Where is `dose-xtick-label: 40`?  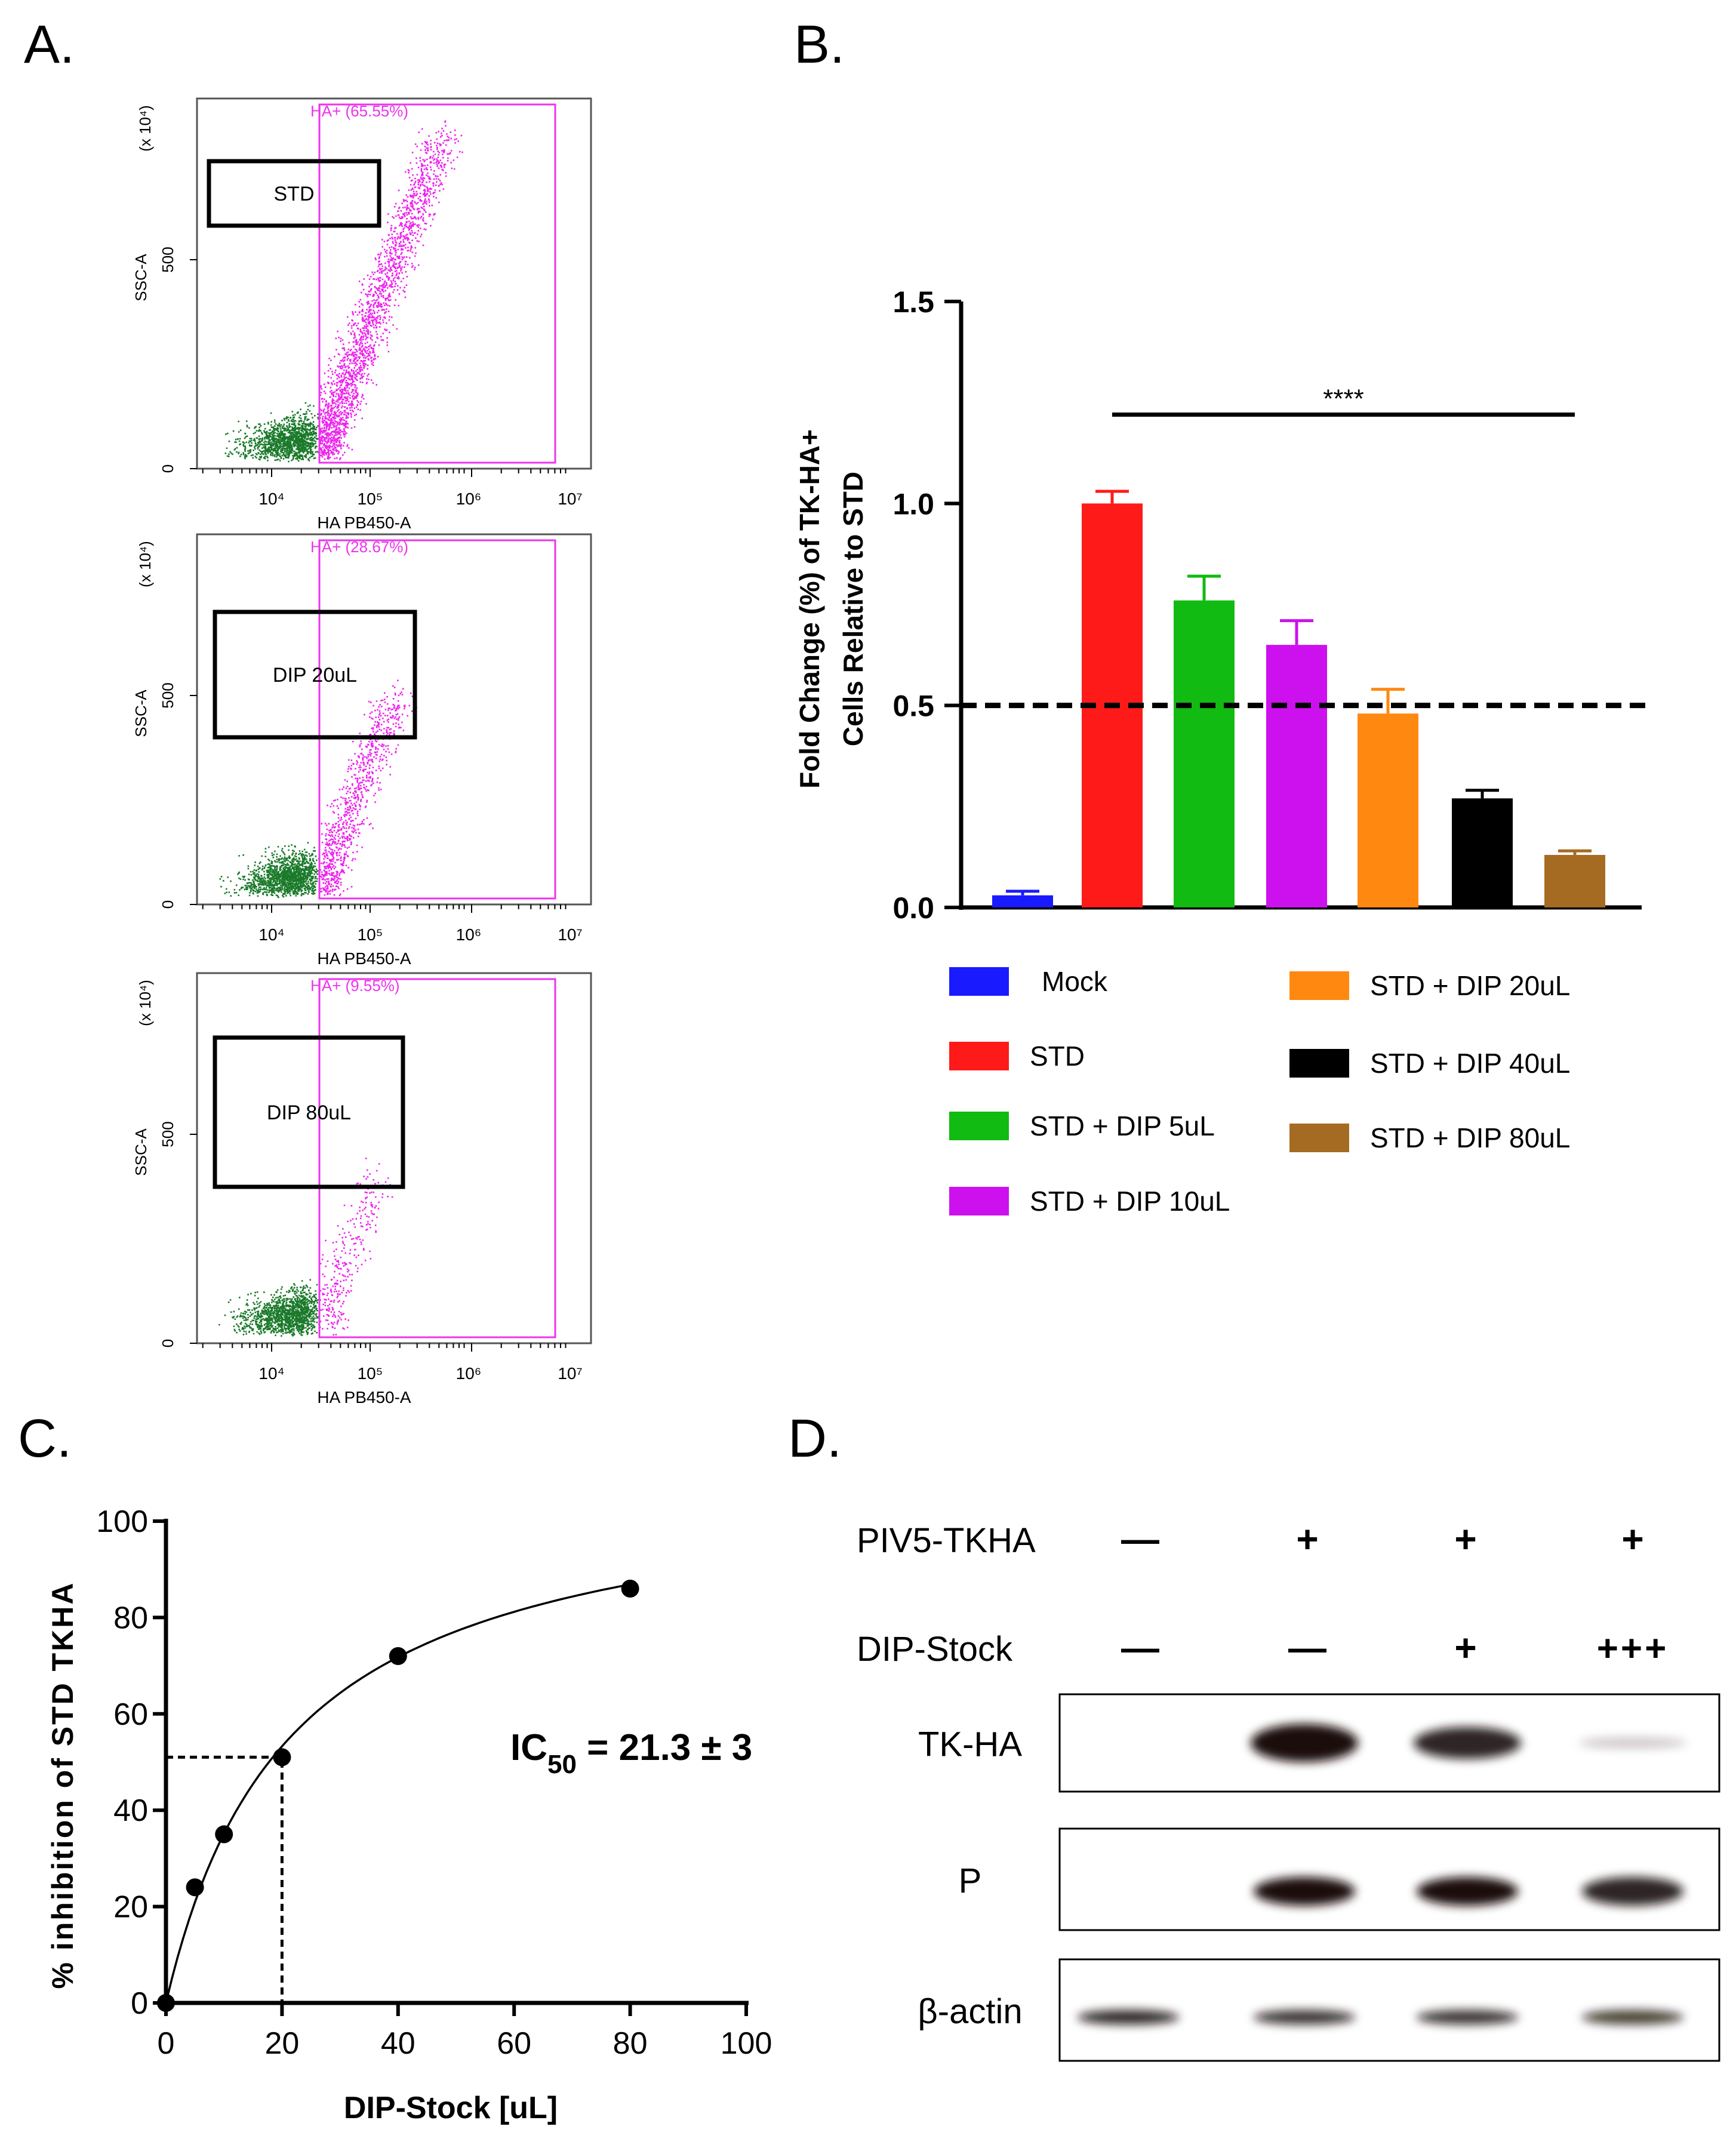
dose-xtick-label: 40 is located at coordinates (398, 2043).